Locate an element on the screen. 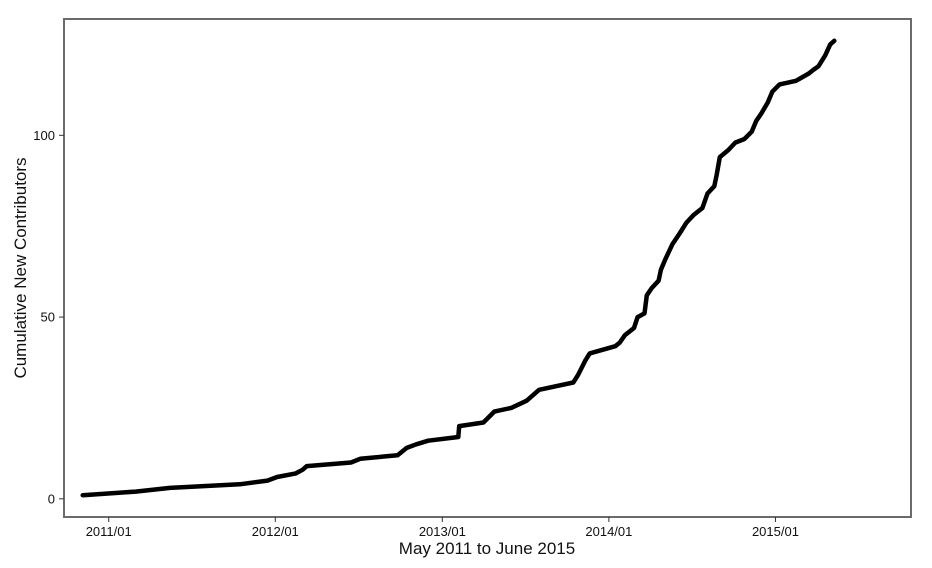 The width and height of the screenshot is (932, 568). x-tick-label: 2015/01 is located at coordinates (775, 531).